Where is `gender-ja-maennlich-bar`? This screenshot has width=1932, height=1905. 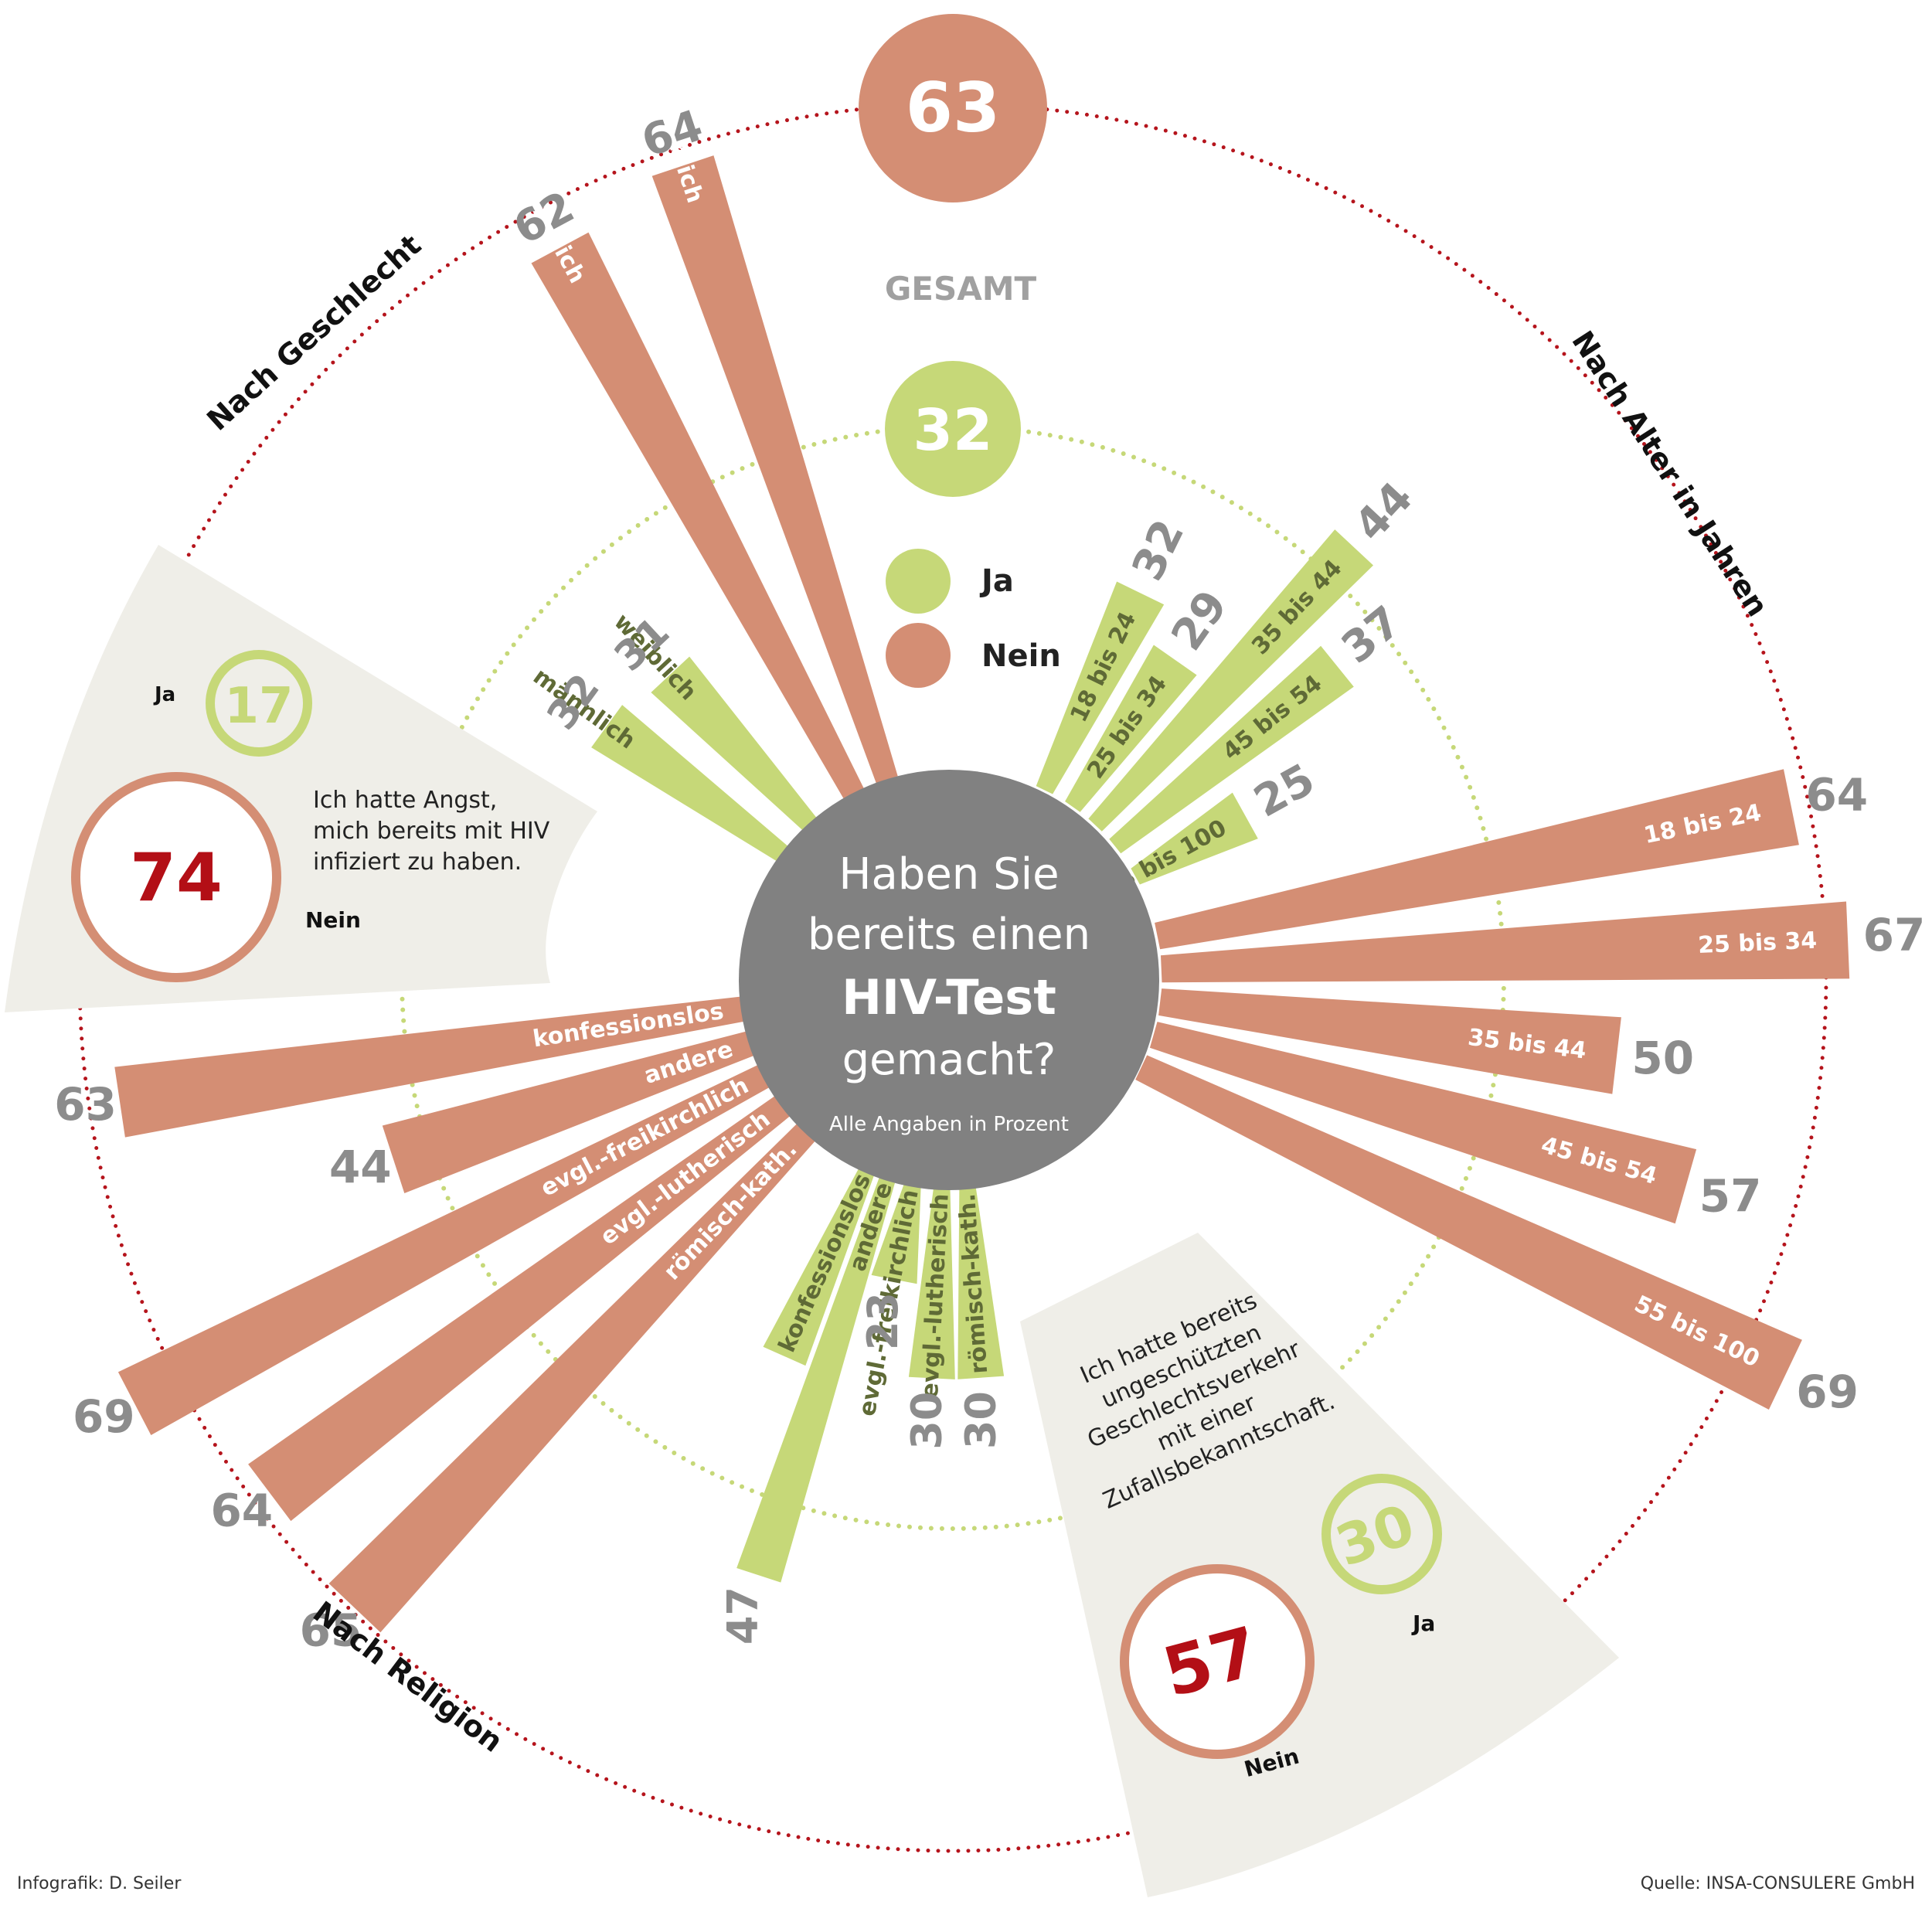 gender-ja-maennlich-bar is located at coordinates (691, 783).